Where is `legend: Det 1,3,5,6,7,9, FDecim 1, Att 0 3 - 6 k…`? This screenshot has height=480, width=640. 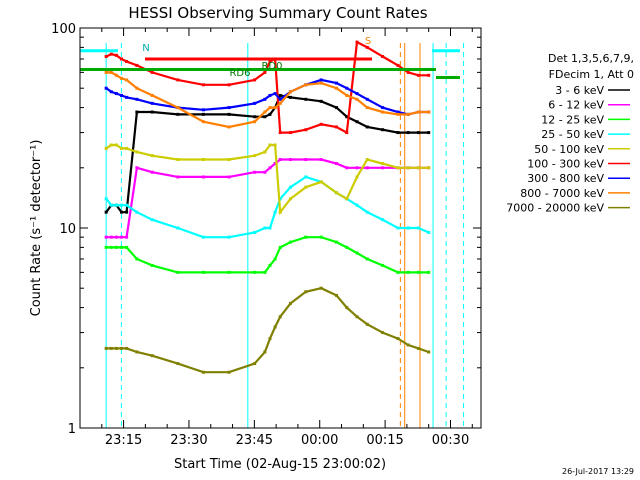 legend: Det 1,3,5,6,7,9, FDecim 1, Att 0 3 - 6 k… is located at coordinates (570, 133).